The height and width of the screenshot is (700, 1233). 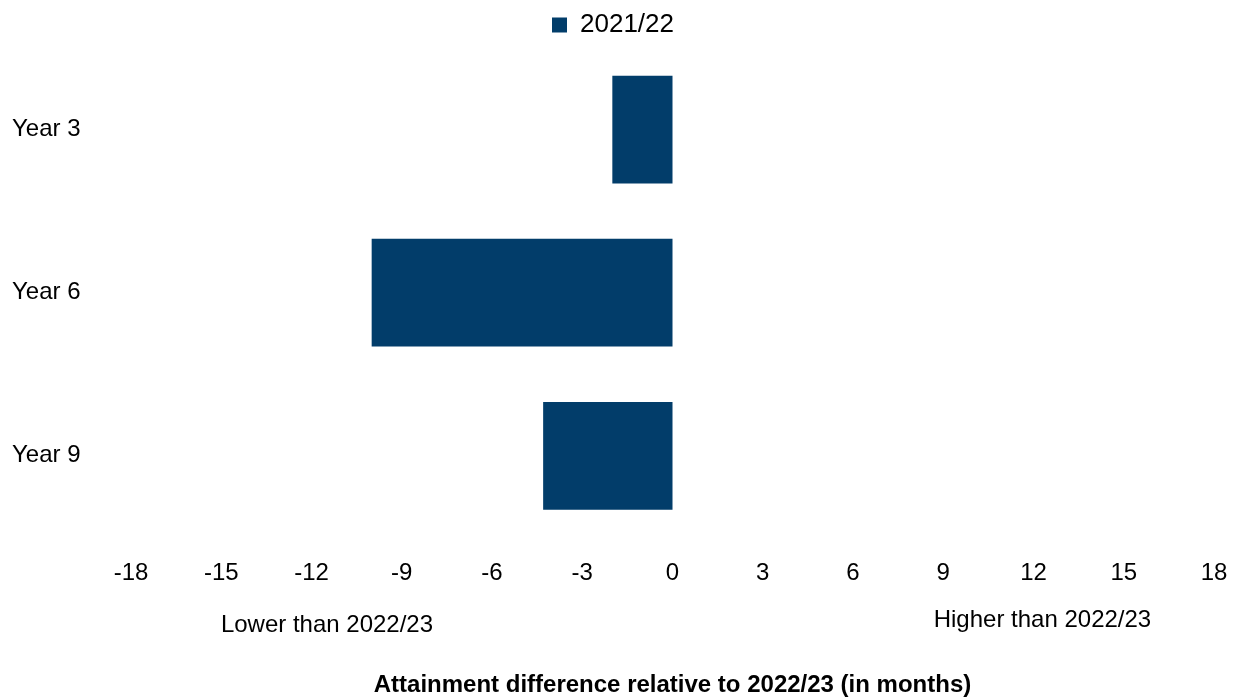 What do you see at coordinates (627, 23) in the screenshot?
I see `legend-label: 2021/22` at bounding box center [627, 23].